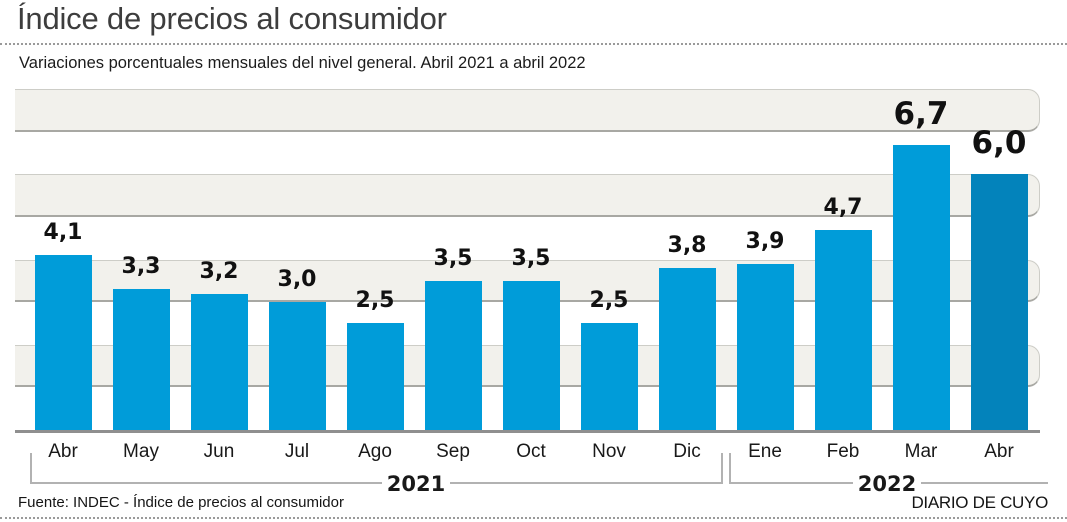 This screenshot has width=1067, height=522. What do you see at coordinates (232, 18) in the screenshot?
I see `page-title: Índice de precios al consumidor` at bounding box center [232, 18].